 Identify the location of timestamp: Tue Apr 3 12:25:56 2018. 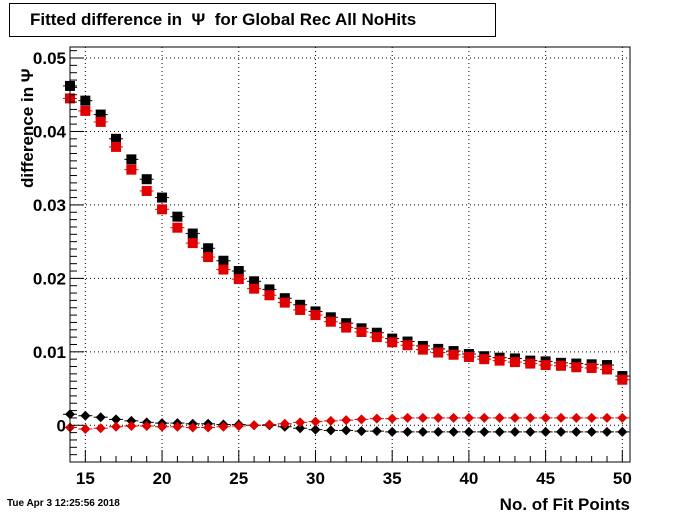
(63, 503).